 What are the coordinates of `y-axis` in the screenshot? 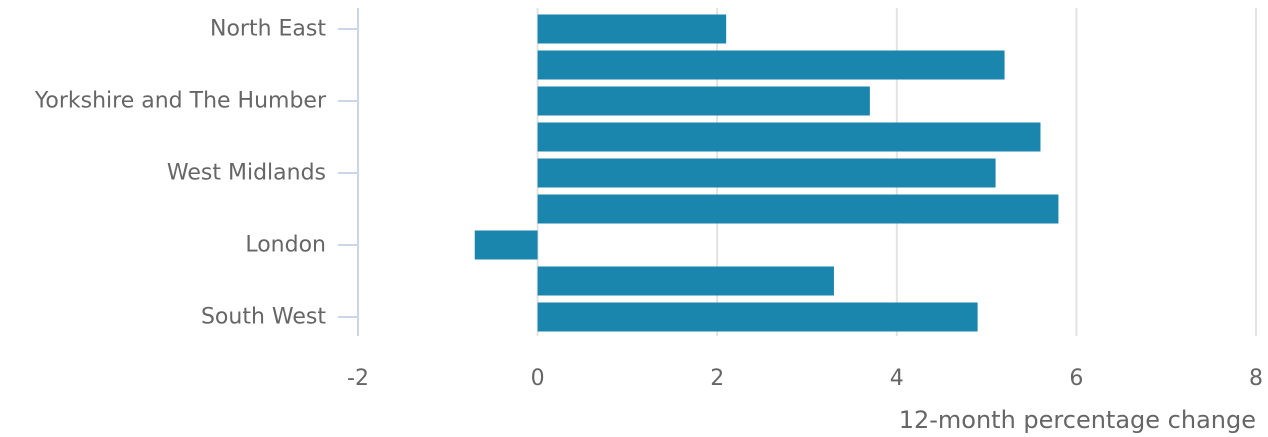 It's located at (348, 172).